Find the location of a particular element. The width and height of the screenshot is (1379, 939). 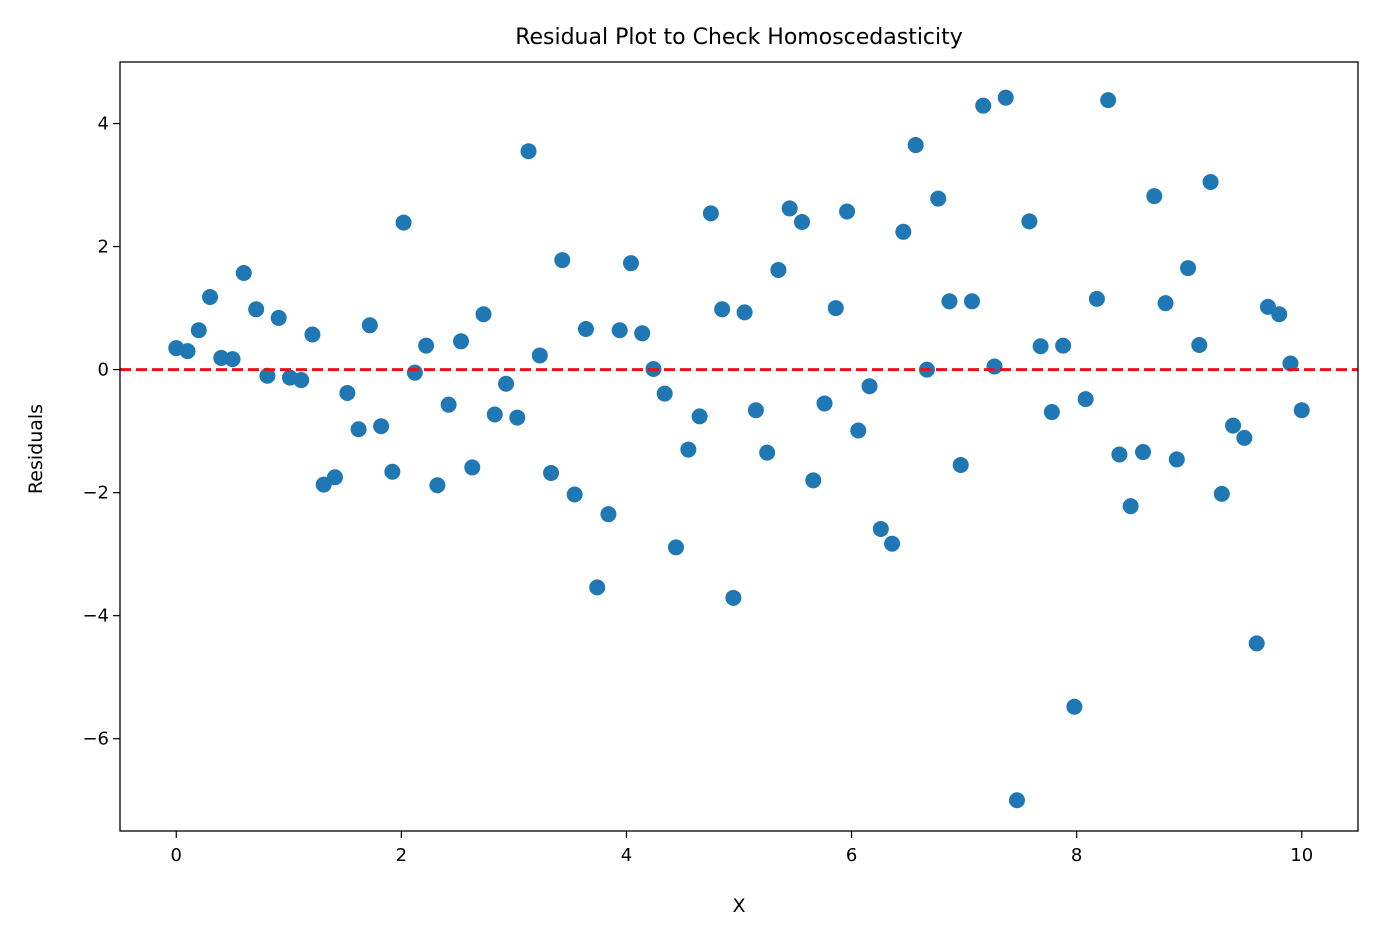

x-axis-label: X is located at coordinates (738, 906).